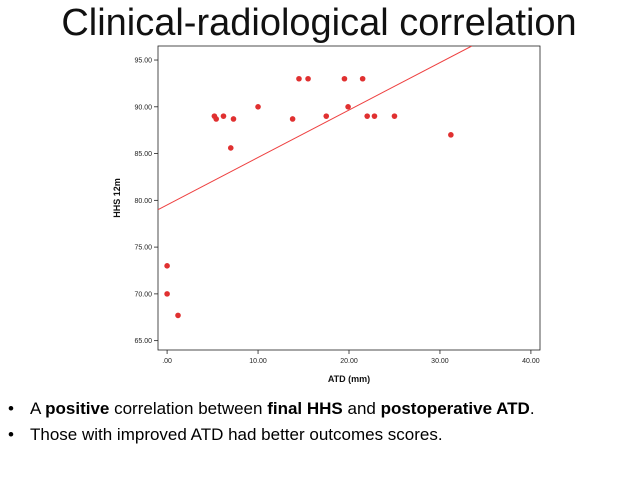  What do you see at coordinates (188, 408) in the screenshot?
I see `bullet-text: correlation between` at bounding box center [188, 408].